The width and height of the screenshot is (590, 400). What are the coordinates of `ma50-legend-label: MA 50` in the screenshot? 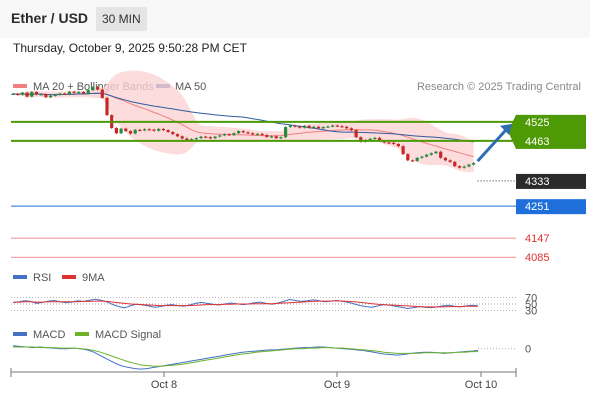 It's located at (190, 87).